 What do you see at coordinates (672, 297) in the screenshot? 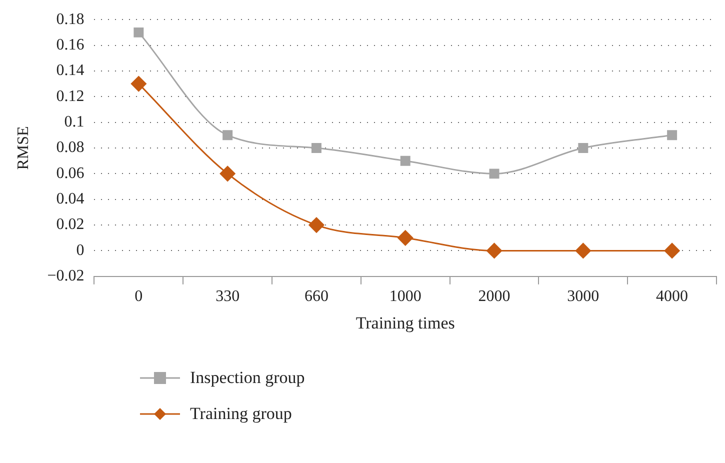
I see `x-tick-label: 4000` at bounding box center [672, 297].